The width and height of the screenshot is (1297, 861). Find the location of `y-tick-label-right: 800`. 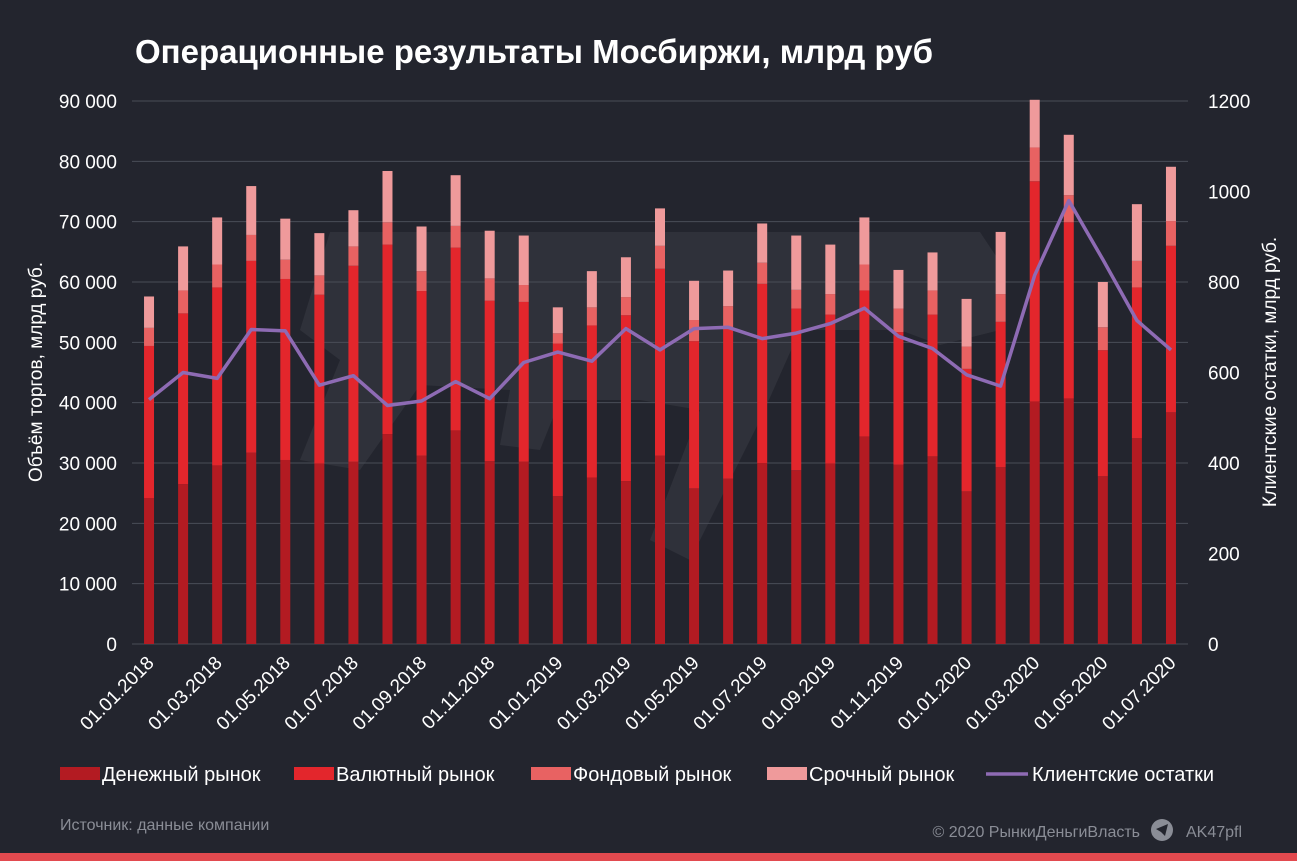

y-tick-label-right: 800 is located at coordinates (1224, 283).